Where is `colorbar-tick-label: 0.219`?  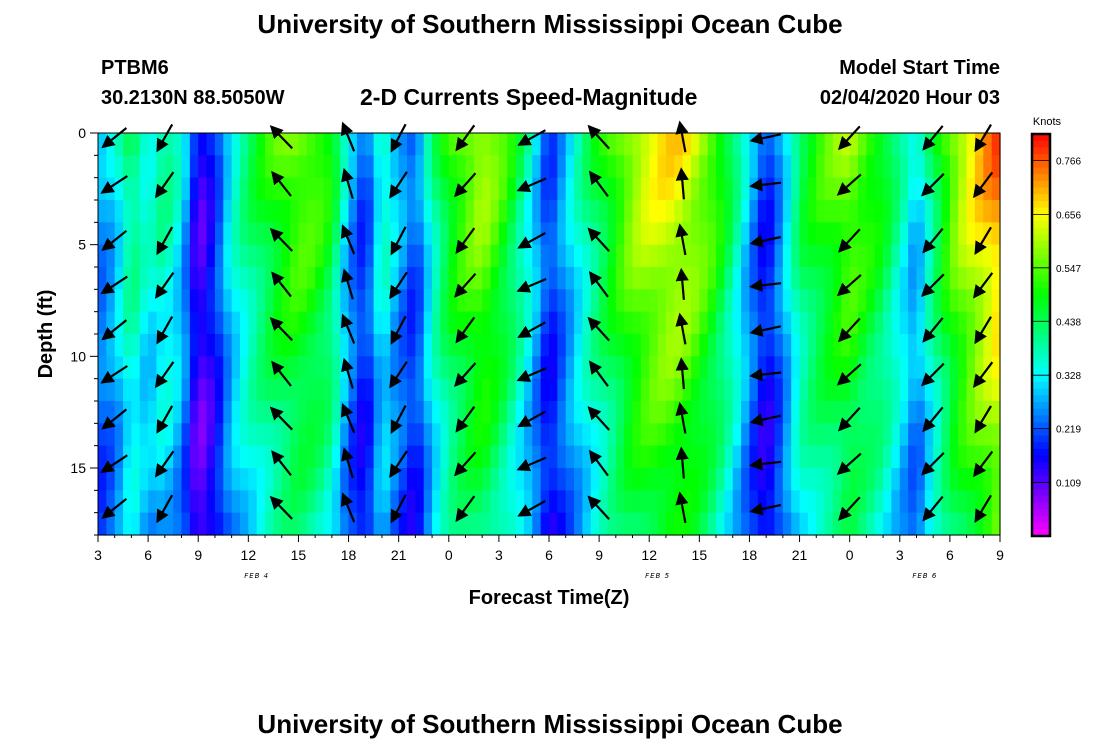
colorbar-tick-label: 0.219 is located at coordinates (1068, 430).